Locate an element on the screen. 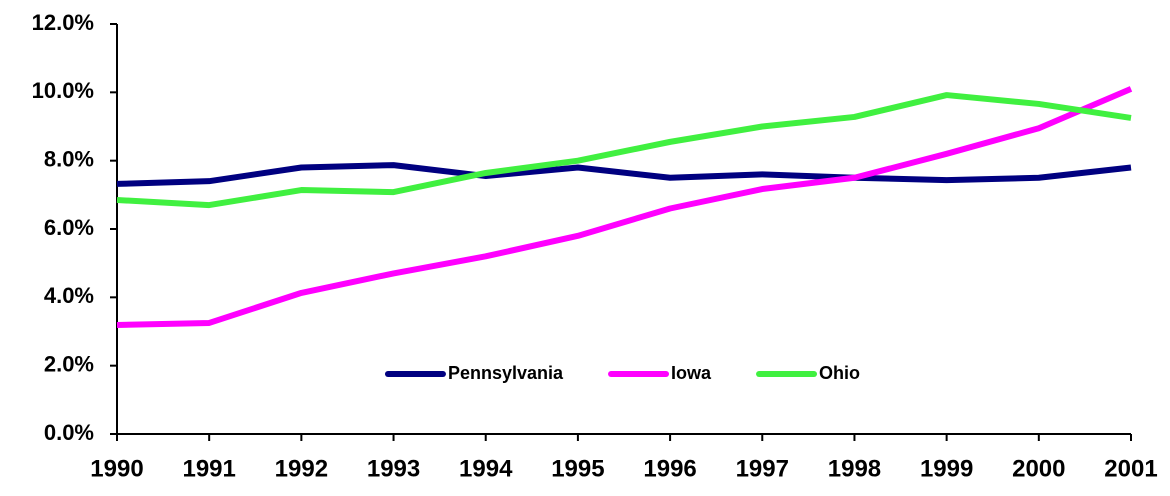 This screenshot has width=1170, height=496. y-tick-label: 2.0% is located at coordinates (69, 363).